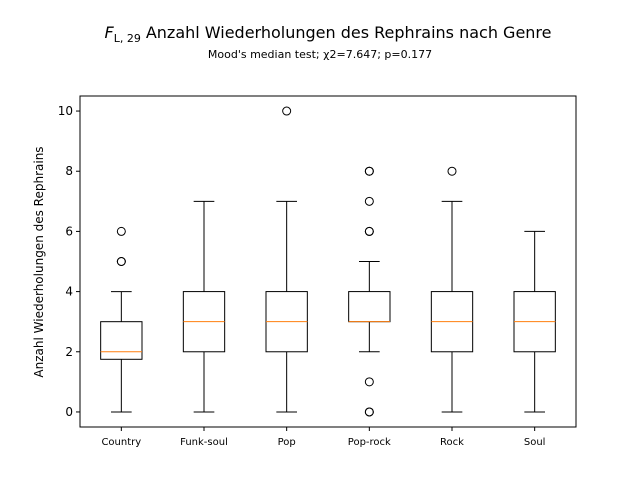 Image resolution: width=640 pixels, height=480 pixels. I want to click on x-tick-label: Country, so click(121, 442).